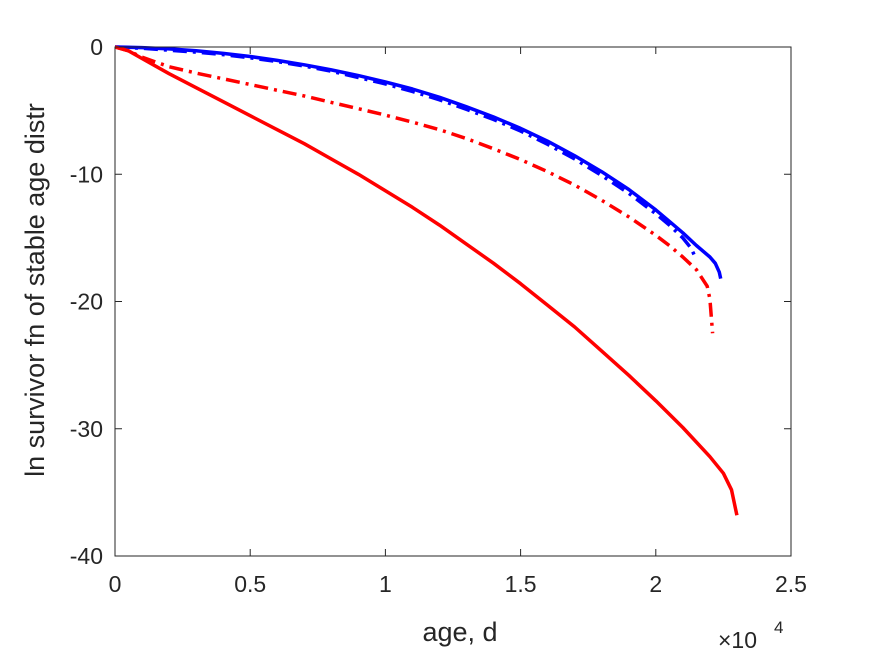 Image resolution: width=875 pixels, height=656 pixels. What do you see at coordinates (521, 584) in the screenshot?
I see `x-tick-label: 1.5` at bounding box center [521, 584].